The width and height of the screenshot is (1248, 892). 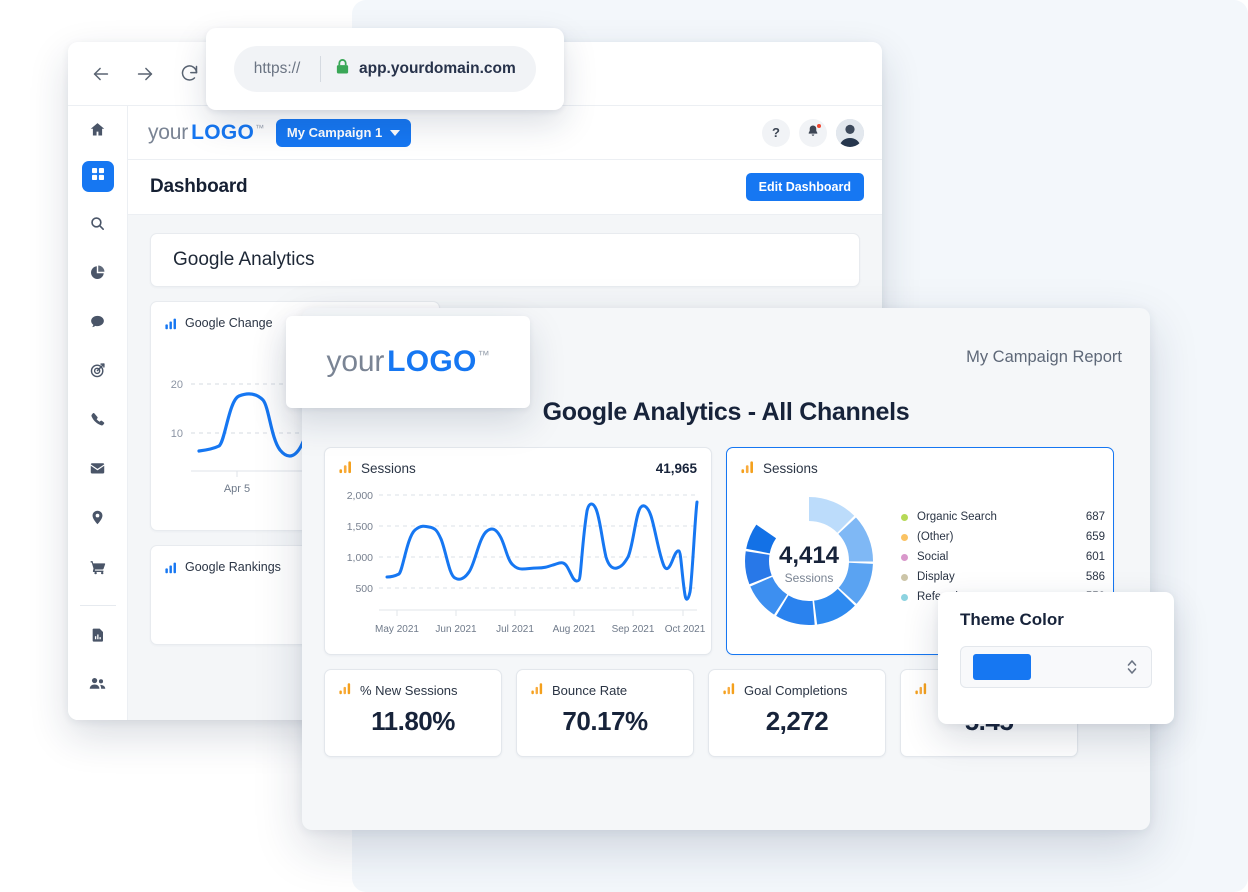 What do you see at coordinates (776, 132) in the screenshot?
I see `help-button: ?` at bounding box center [776, 132].